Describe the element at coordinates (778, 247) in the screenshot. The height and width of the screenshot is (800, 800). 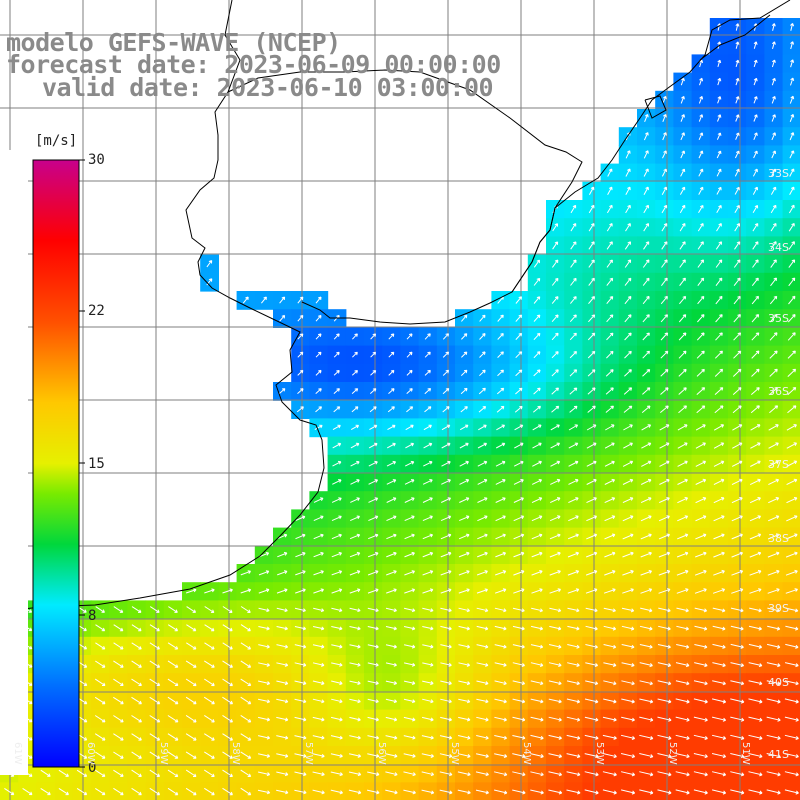
I see `lat-label-34s: 34S` at that location.